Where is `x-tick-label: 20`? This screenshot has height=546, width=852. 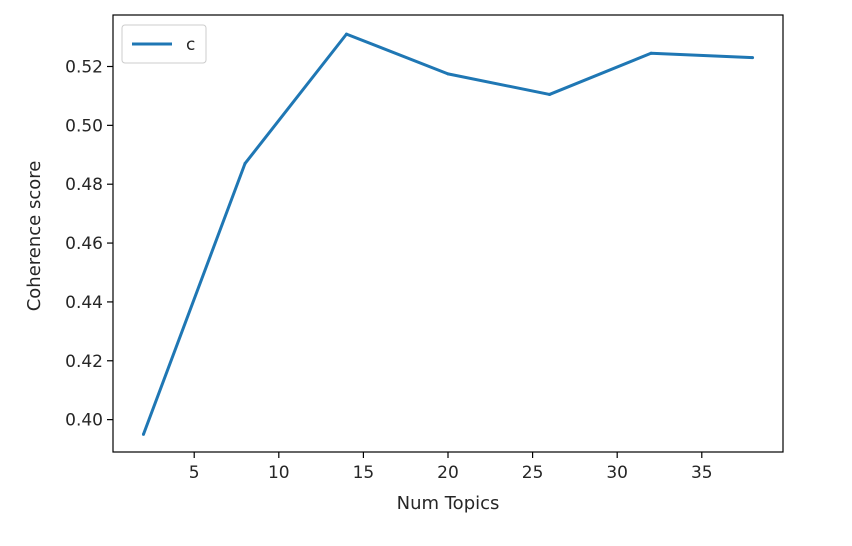
x-tick-label: 20 is located at coordinates (448, 473).